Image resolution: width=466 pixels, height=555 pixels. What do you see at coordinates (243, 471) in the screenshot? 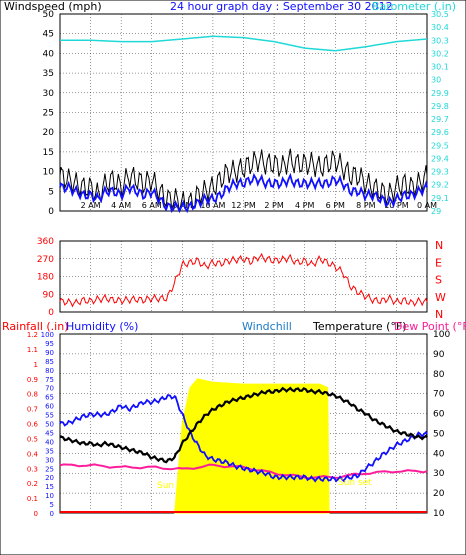
I see `dewpoint-line` at bounding box center [243, 471].